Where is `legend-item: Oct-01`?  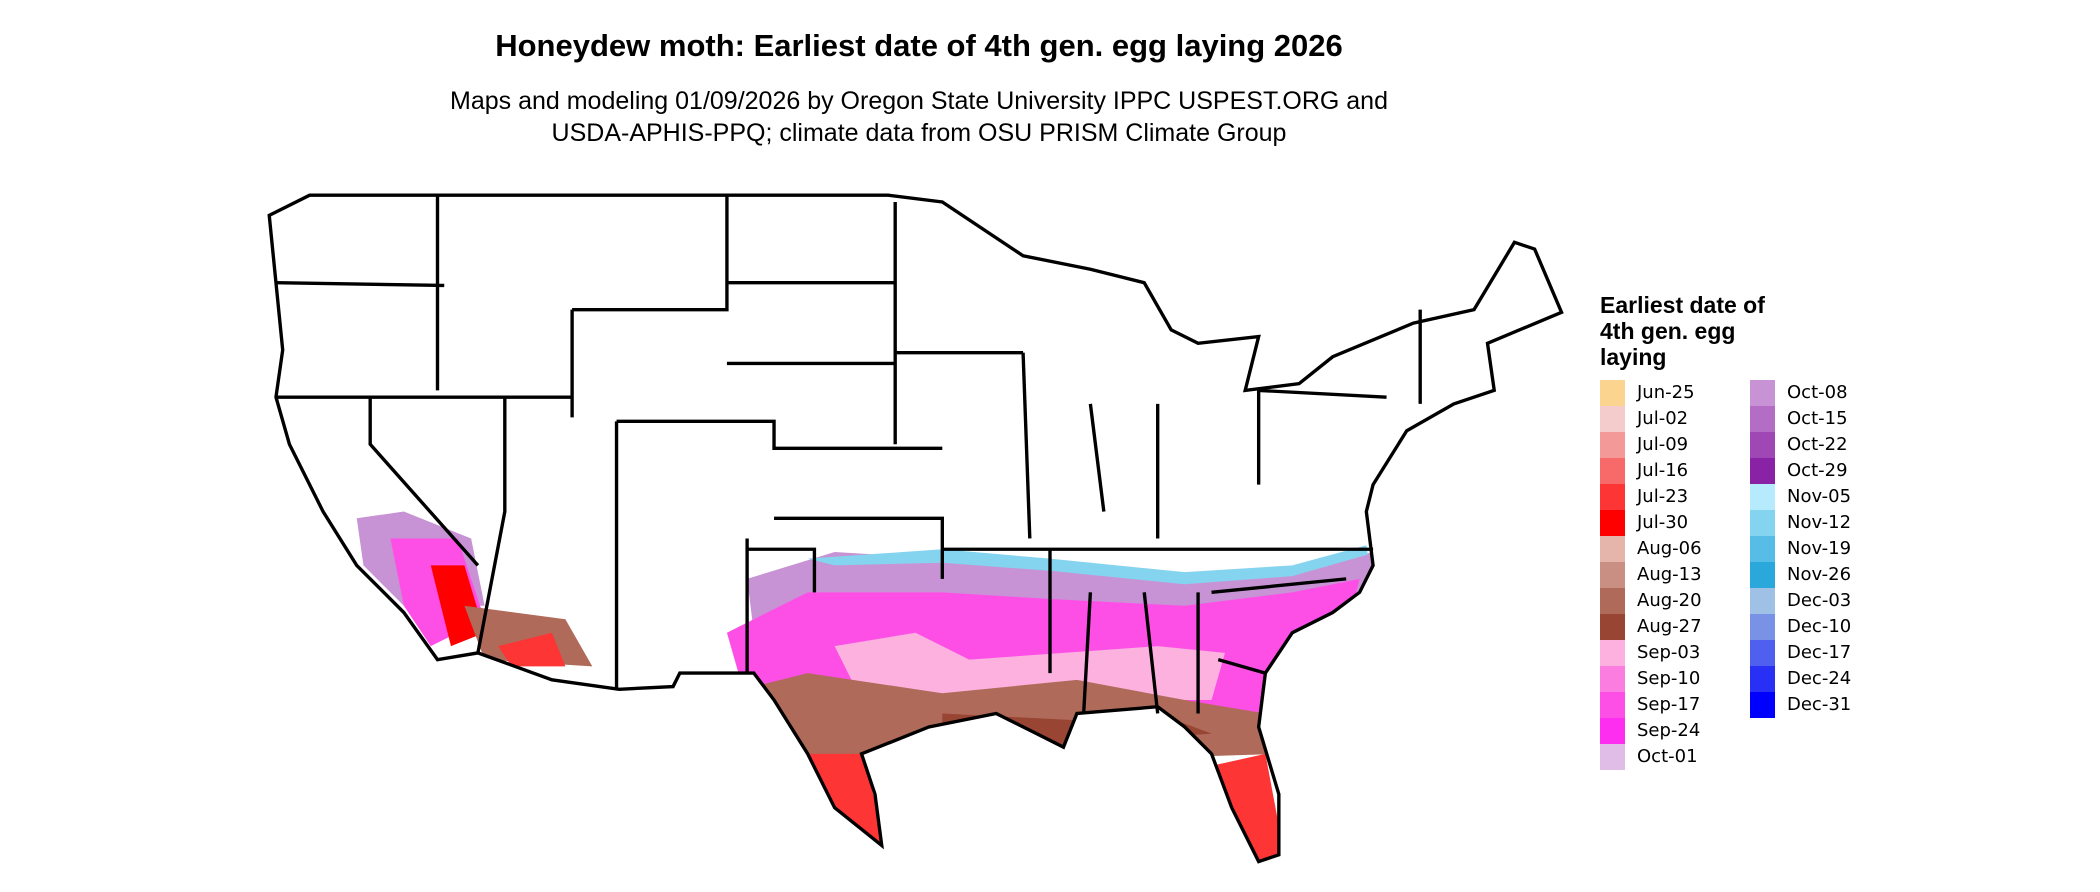
legend-item: Oct-01 is located at coordinates (1655, 757).